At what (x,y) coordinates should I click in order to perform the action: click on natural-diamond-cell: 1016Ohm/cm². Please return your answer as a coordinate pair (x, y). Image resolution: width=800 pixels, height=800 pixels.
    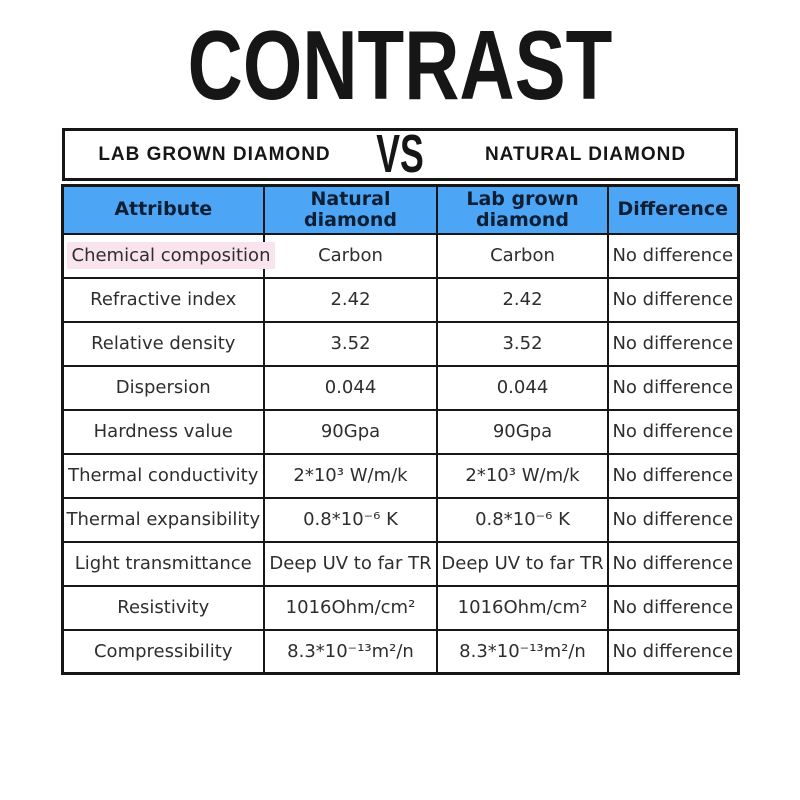
    Looking at the image, I should click on (350, 607).